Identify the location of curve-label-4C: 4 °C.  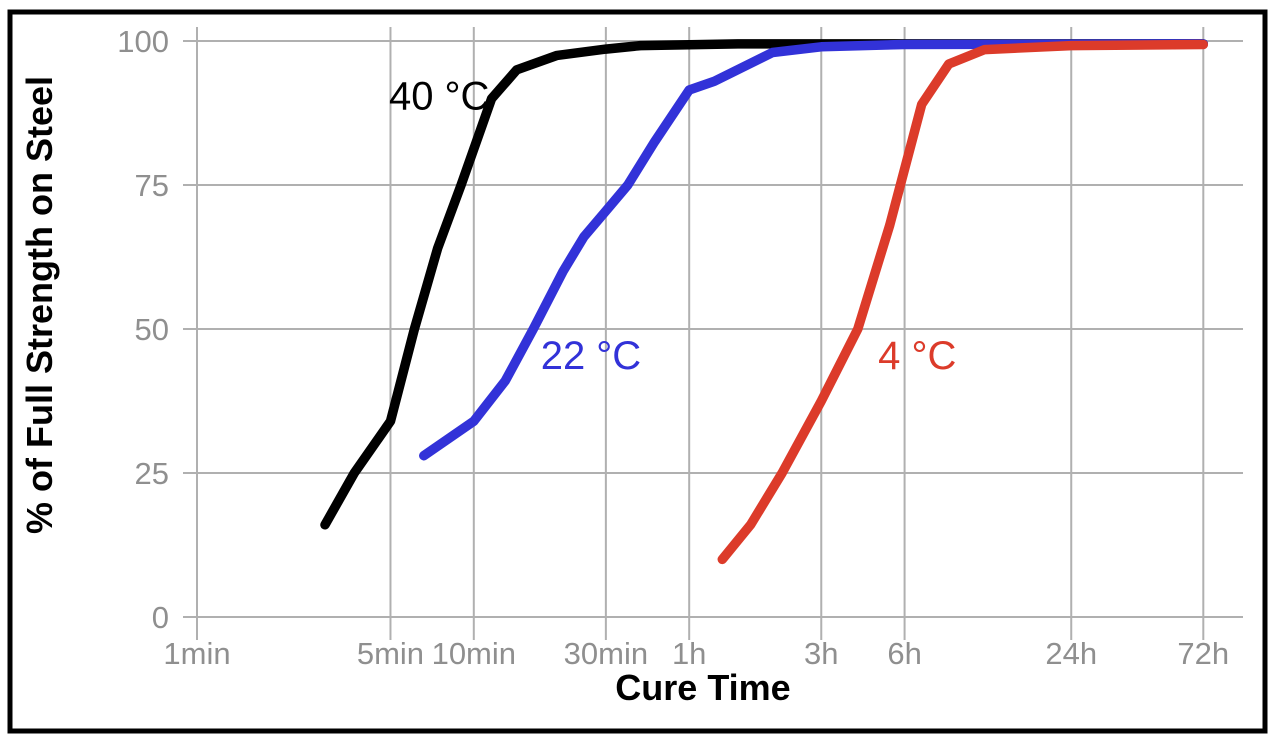
(917, 356).